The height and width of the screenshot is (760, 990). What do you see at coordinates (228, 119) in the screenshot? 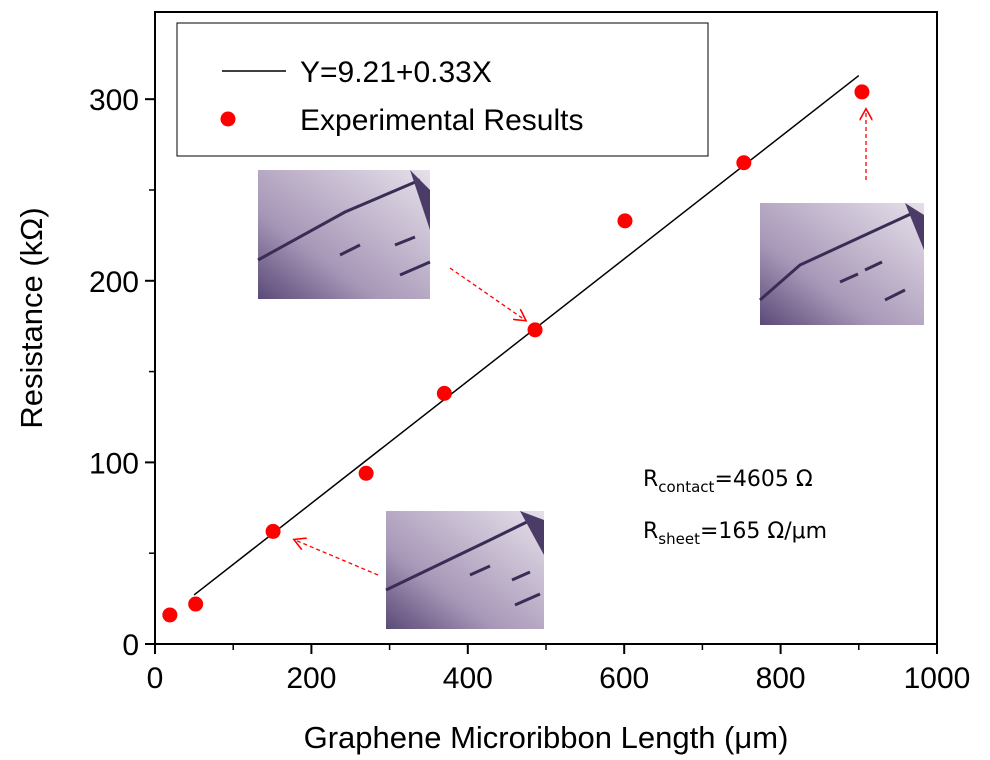
I see `legend-swatch` at bounding box center [228, 119].